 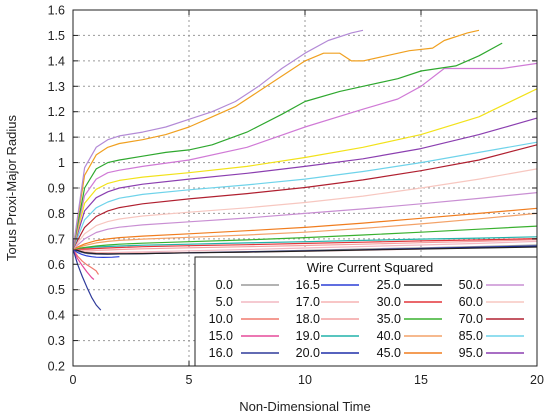 I want to click on legend-label: 50.0, so click(x=471, y=285).